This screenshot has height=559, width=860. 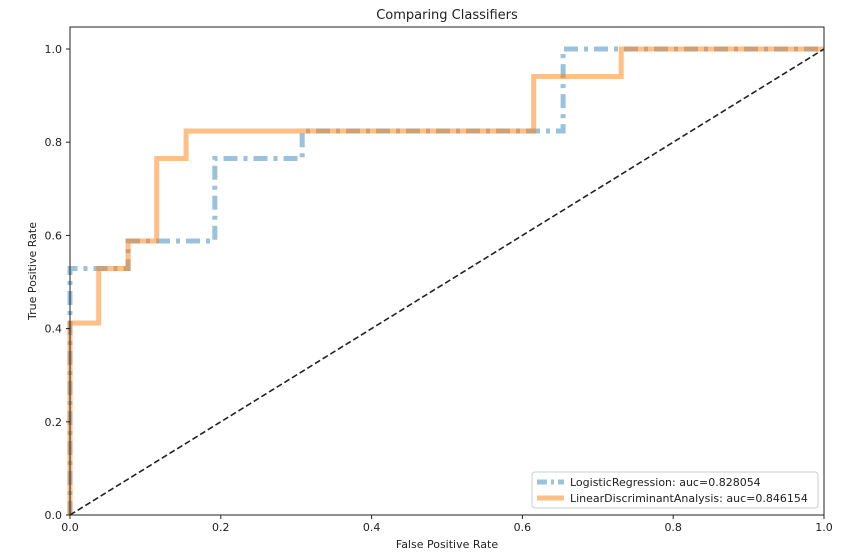 What do you see at coordinates (665, 482) in the screenshot?
I see `legend-label: LogisticRegression: auc=0.828054` at bounding box center [665, 482].